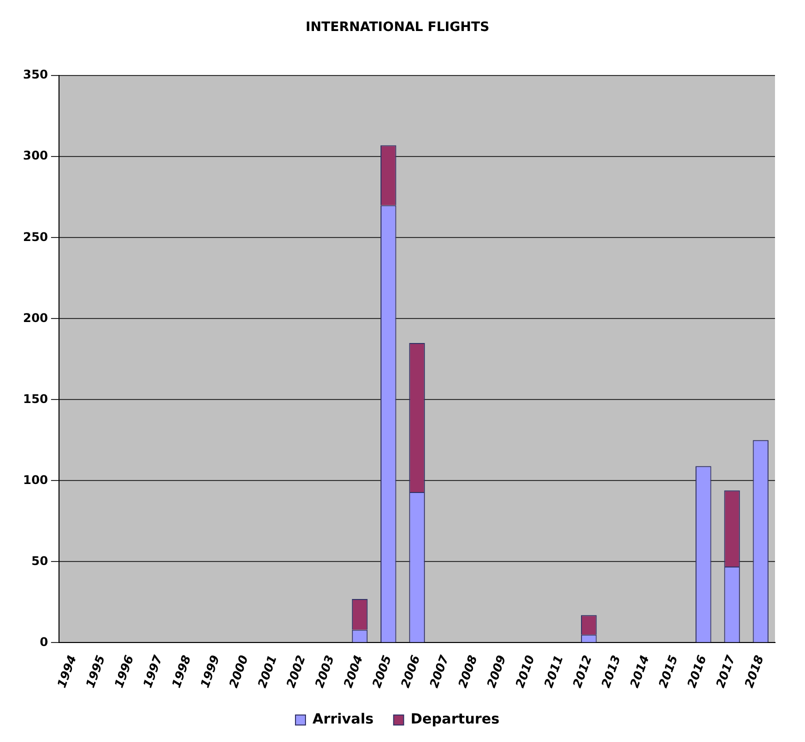 Image resolution: width=805 pixels, height=742 pixels. Describe the element at coordinates (754, 671) in the screenshot. I see `x-tick-label: 2018` at that location.